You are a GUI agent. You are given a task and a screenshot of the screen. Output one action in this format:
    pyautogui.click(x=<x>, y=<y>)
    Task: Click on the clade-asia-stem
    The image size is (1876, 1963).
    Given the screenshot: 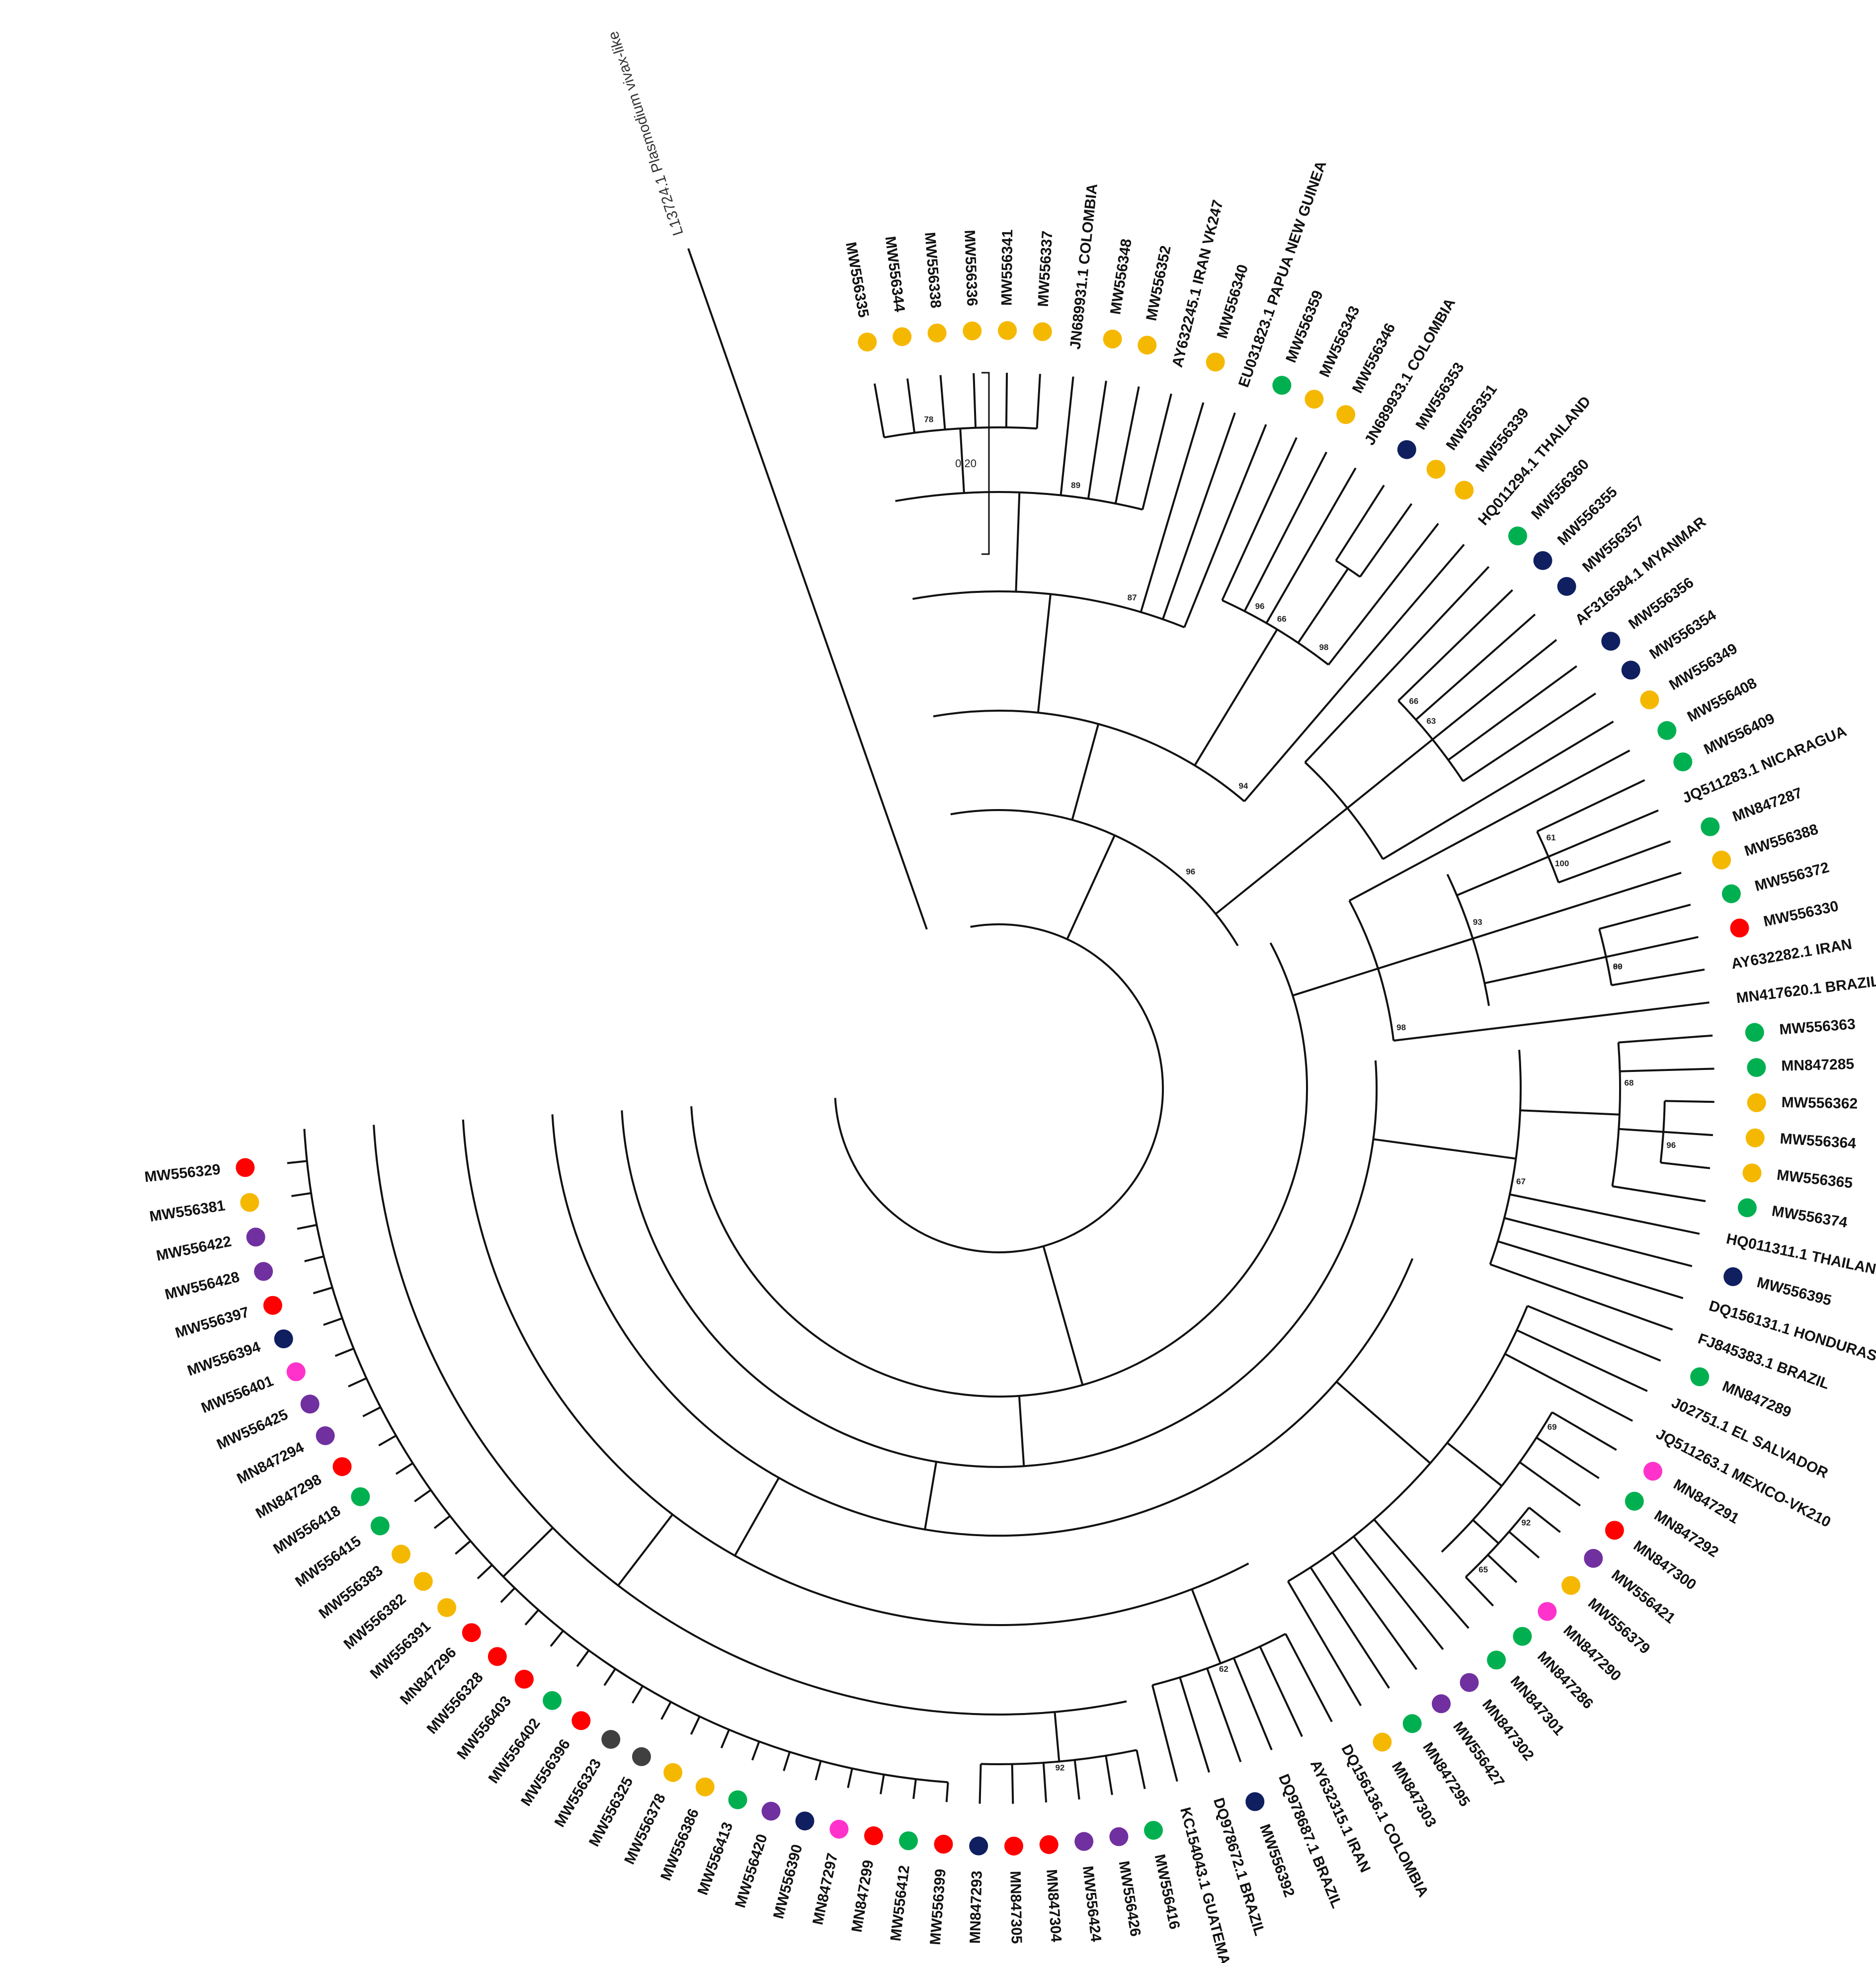 What is the action you would take?
    pyautogui.click(x=1091, y=887)
    